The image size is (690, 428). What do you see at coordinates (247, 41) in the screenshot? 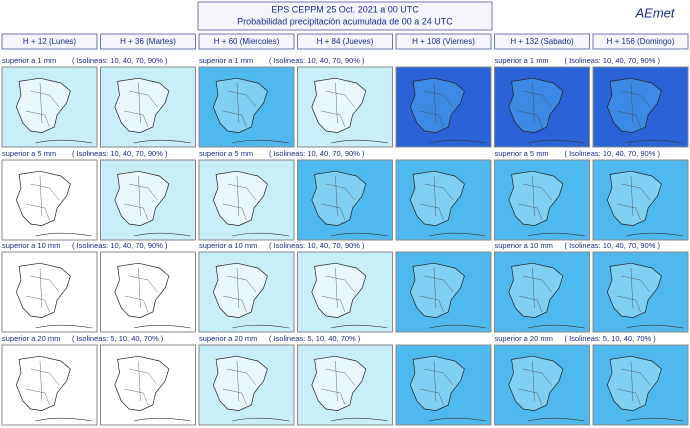
I see `column-header: H + 60 (Miercoles)` at bounding box center [247, 41].